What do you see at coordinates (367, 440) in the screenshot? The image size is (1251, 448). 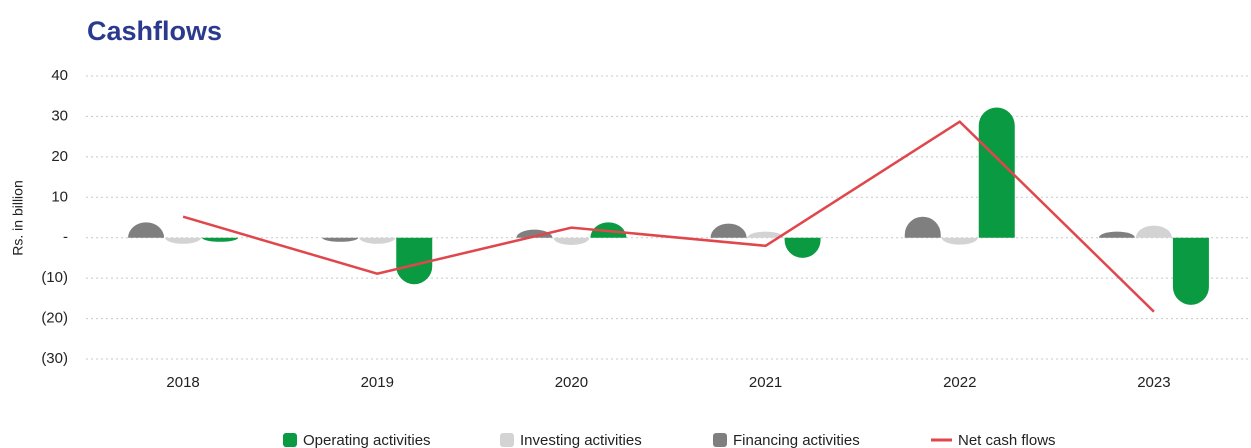 I see `legend-label: Operating activities` at bounding box center [367, 440].